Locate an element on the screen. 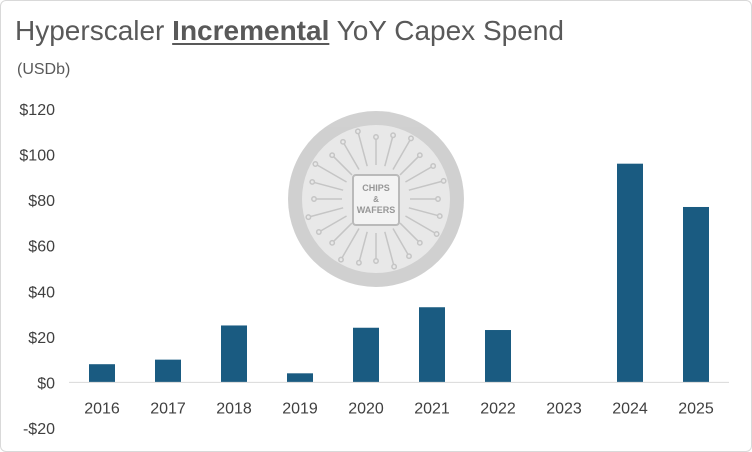  chart-title: Hyperscaler Incremental YoY Capex Spend is located at coordinates (289, 31).